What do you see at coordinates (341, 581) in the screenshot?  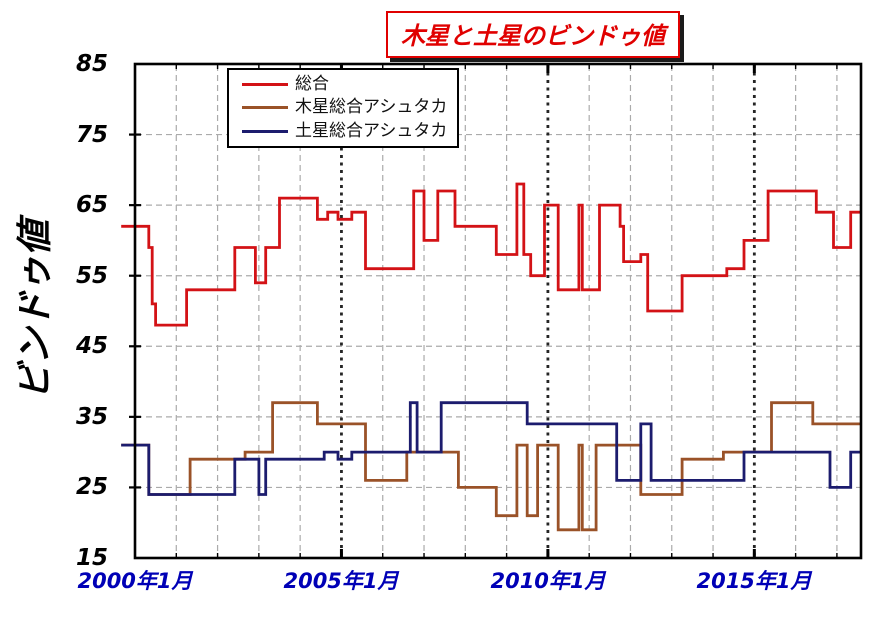 I see `x-tick-label: 2005年1月` at bounding box center [341, 581].